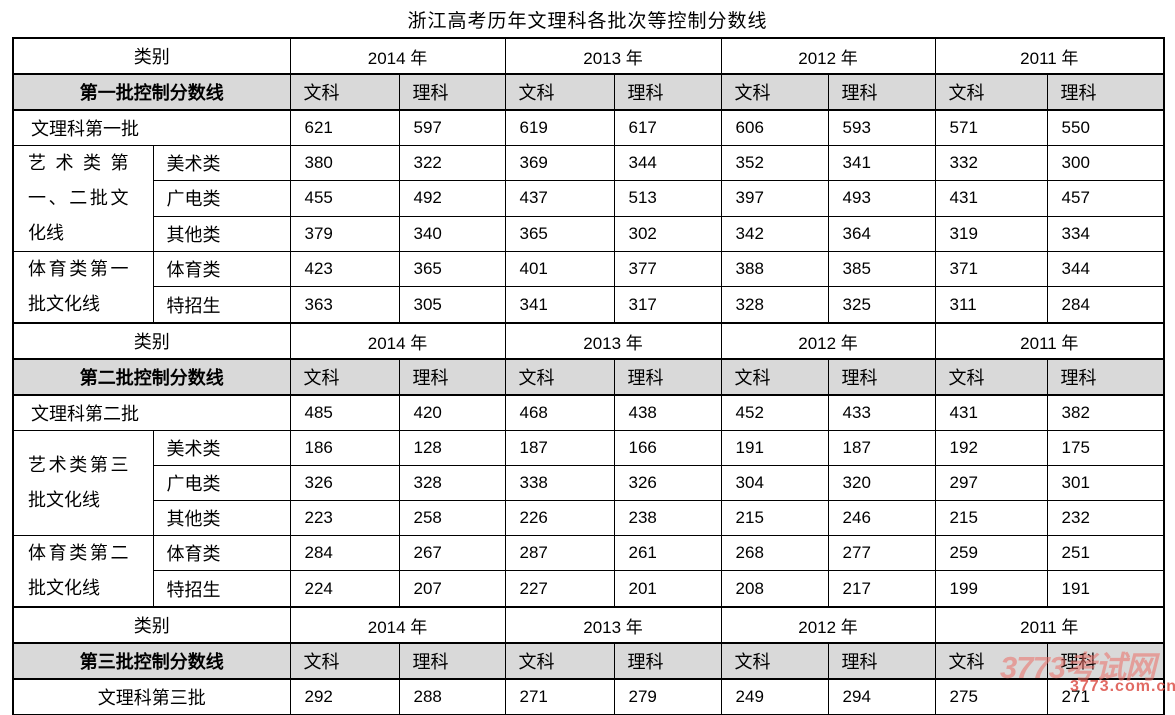 Image resolution: width=1175 pixels, height=715 pixels. I want to click on score-cell: 294, so click(881, 696).